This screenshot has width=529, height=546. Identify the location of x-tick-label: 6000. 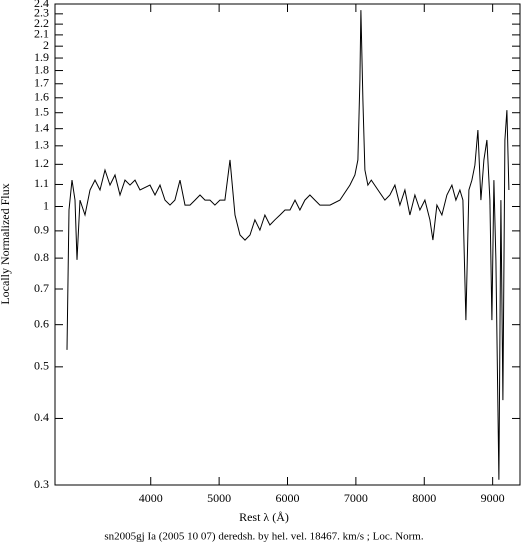
(288, 498).